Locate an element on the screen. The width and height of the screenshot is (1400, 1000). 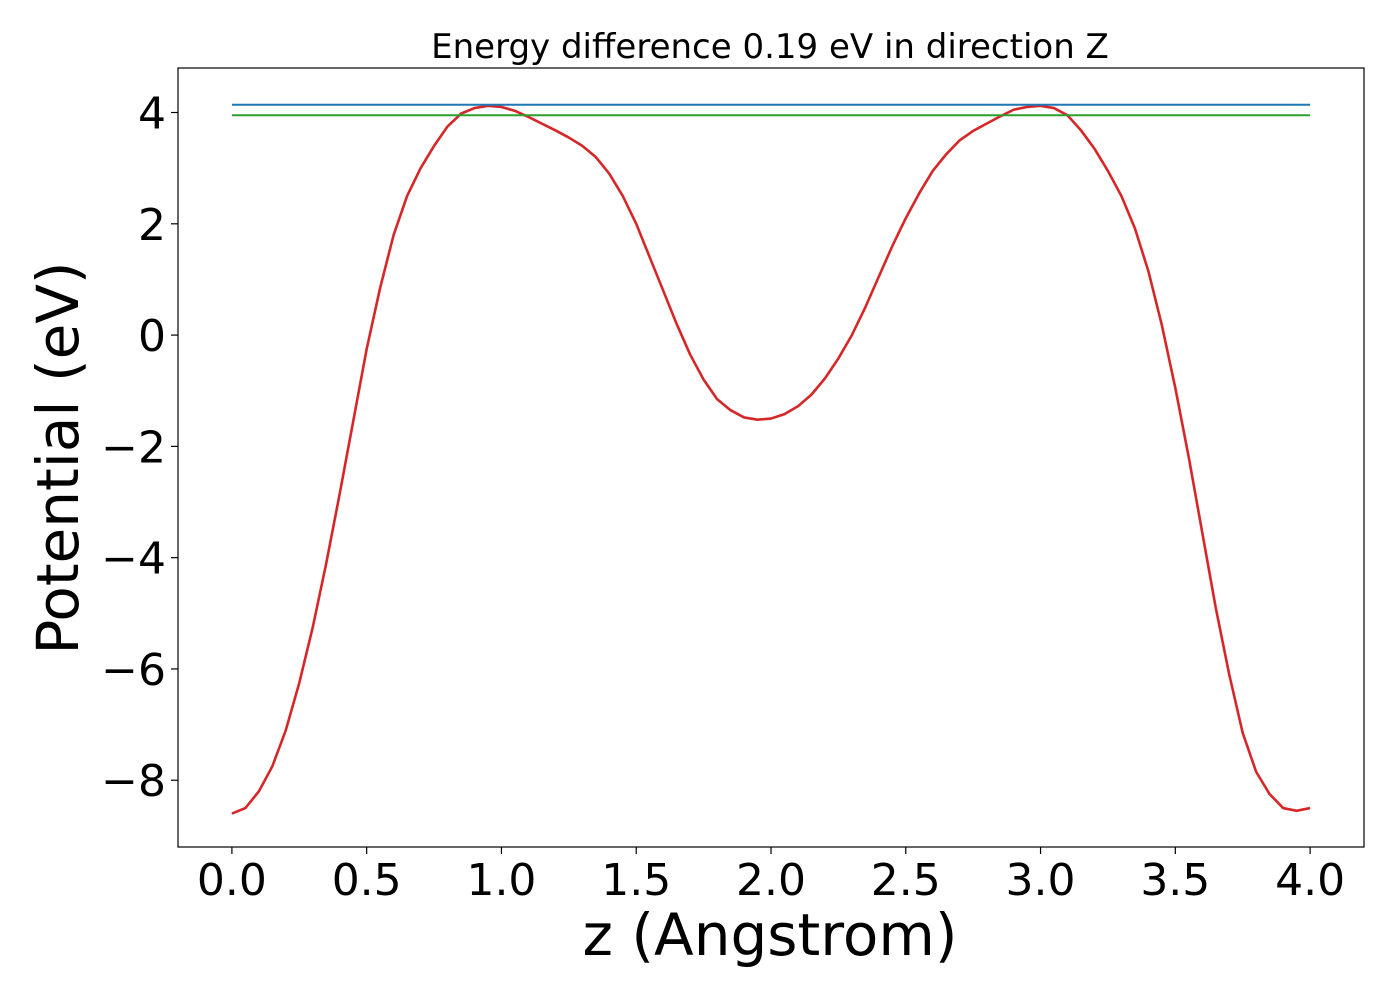
y-tick-label: −6 is located at coordinates (133, 670).